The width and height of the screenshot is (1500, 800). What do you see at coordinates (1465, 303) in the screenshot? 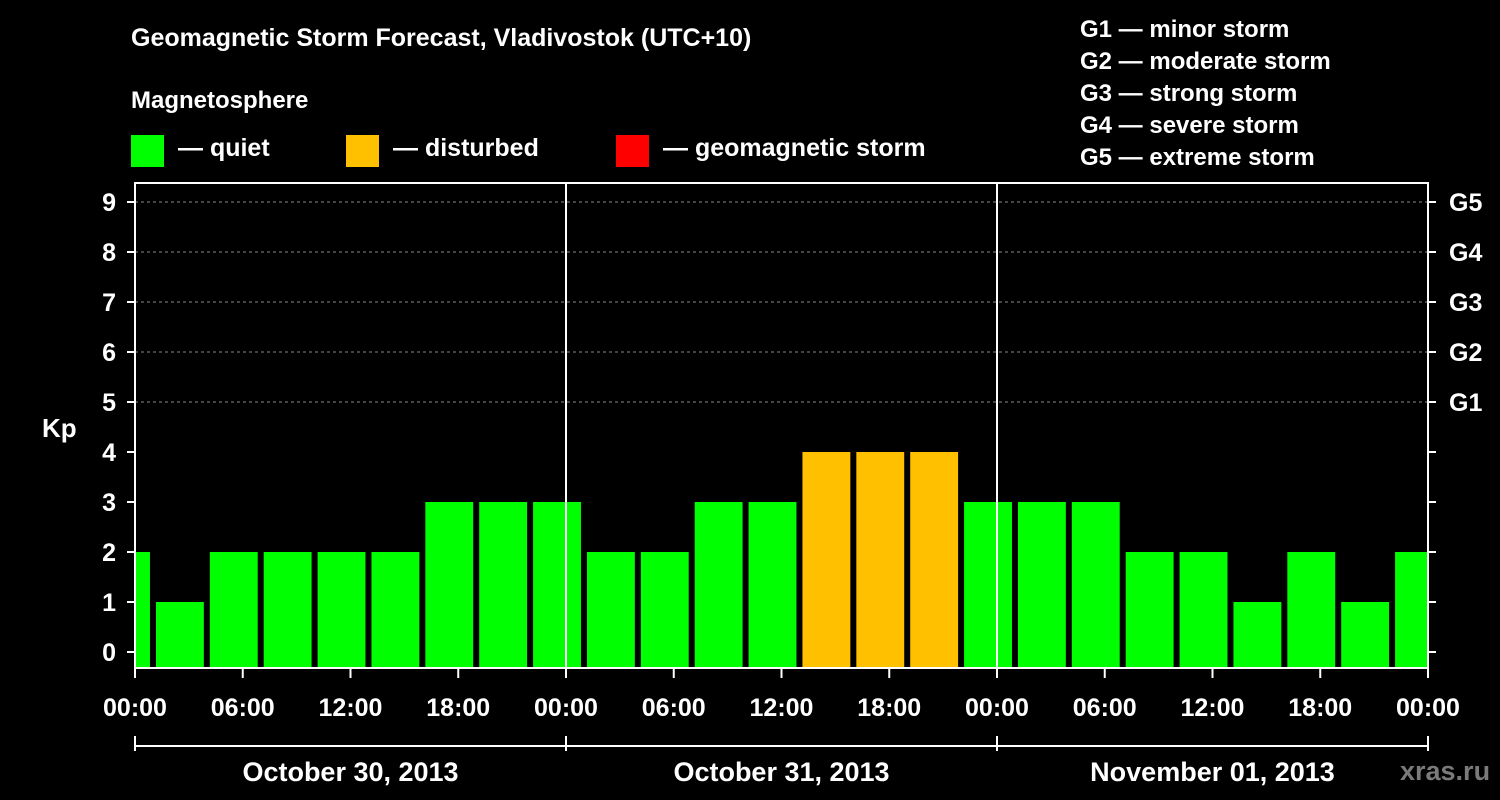
I see `right-axis-label-g3: G3` at bounding box center [1465, 303].